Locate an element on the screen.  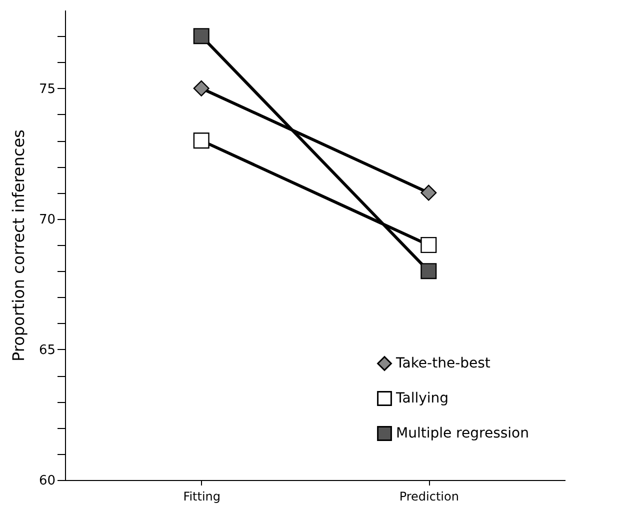
x-tick-label: Fitting is located at coordinates (202, 497).